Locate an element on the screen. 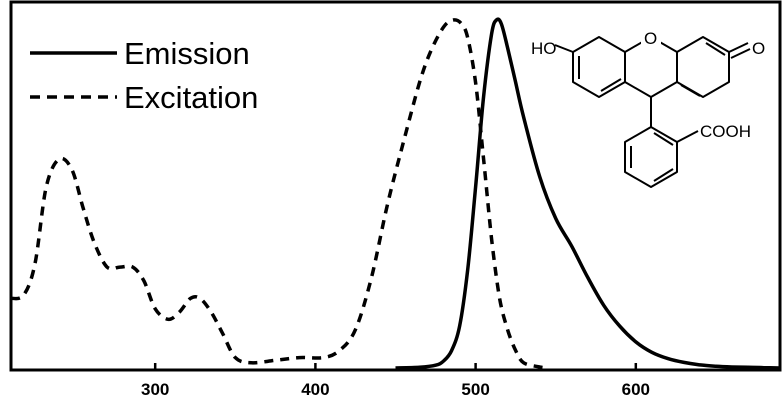 The image size is (782, 403). legend: Emission Excitation is located at coordinates (144, 75).